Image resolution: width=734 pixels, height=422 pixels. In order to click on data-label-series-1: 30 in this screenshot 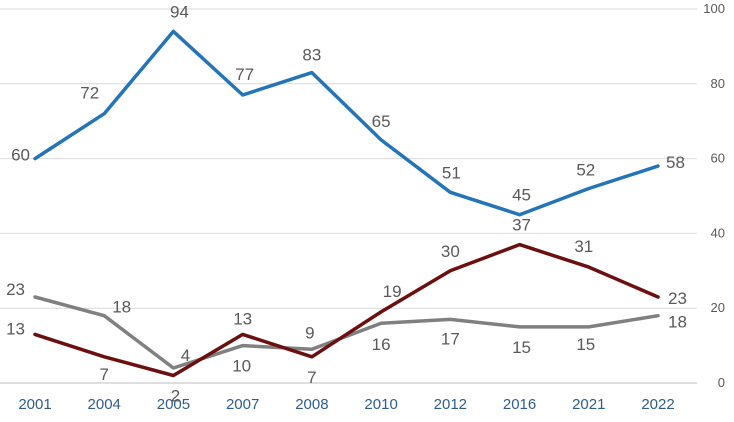, I will do `click(450, 251)`.